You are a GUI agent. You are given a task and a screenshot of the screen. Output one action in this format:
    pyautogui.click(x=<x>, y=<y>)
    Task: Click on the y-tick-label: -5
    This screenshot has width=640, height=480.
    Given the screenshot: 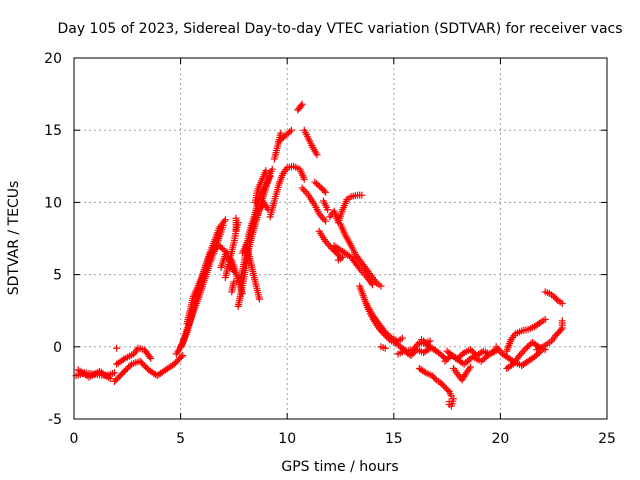 What is the action you would take?
    pyautogui.click(x=55, y=420)
    